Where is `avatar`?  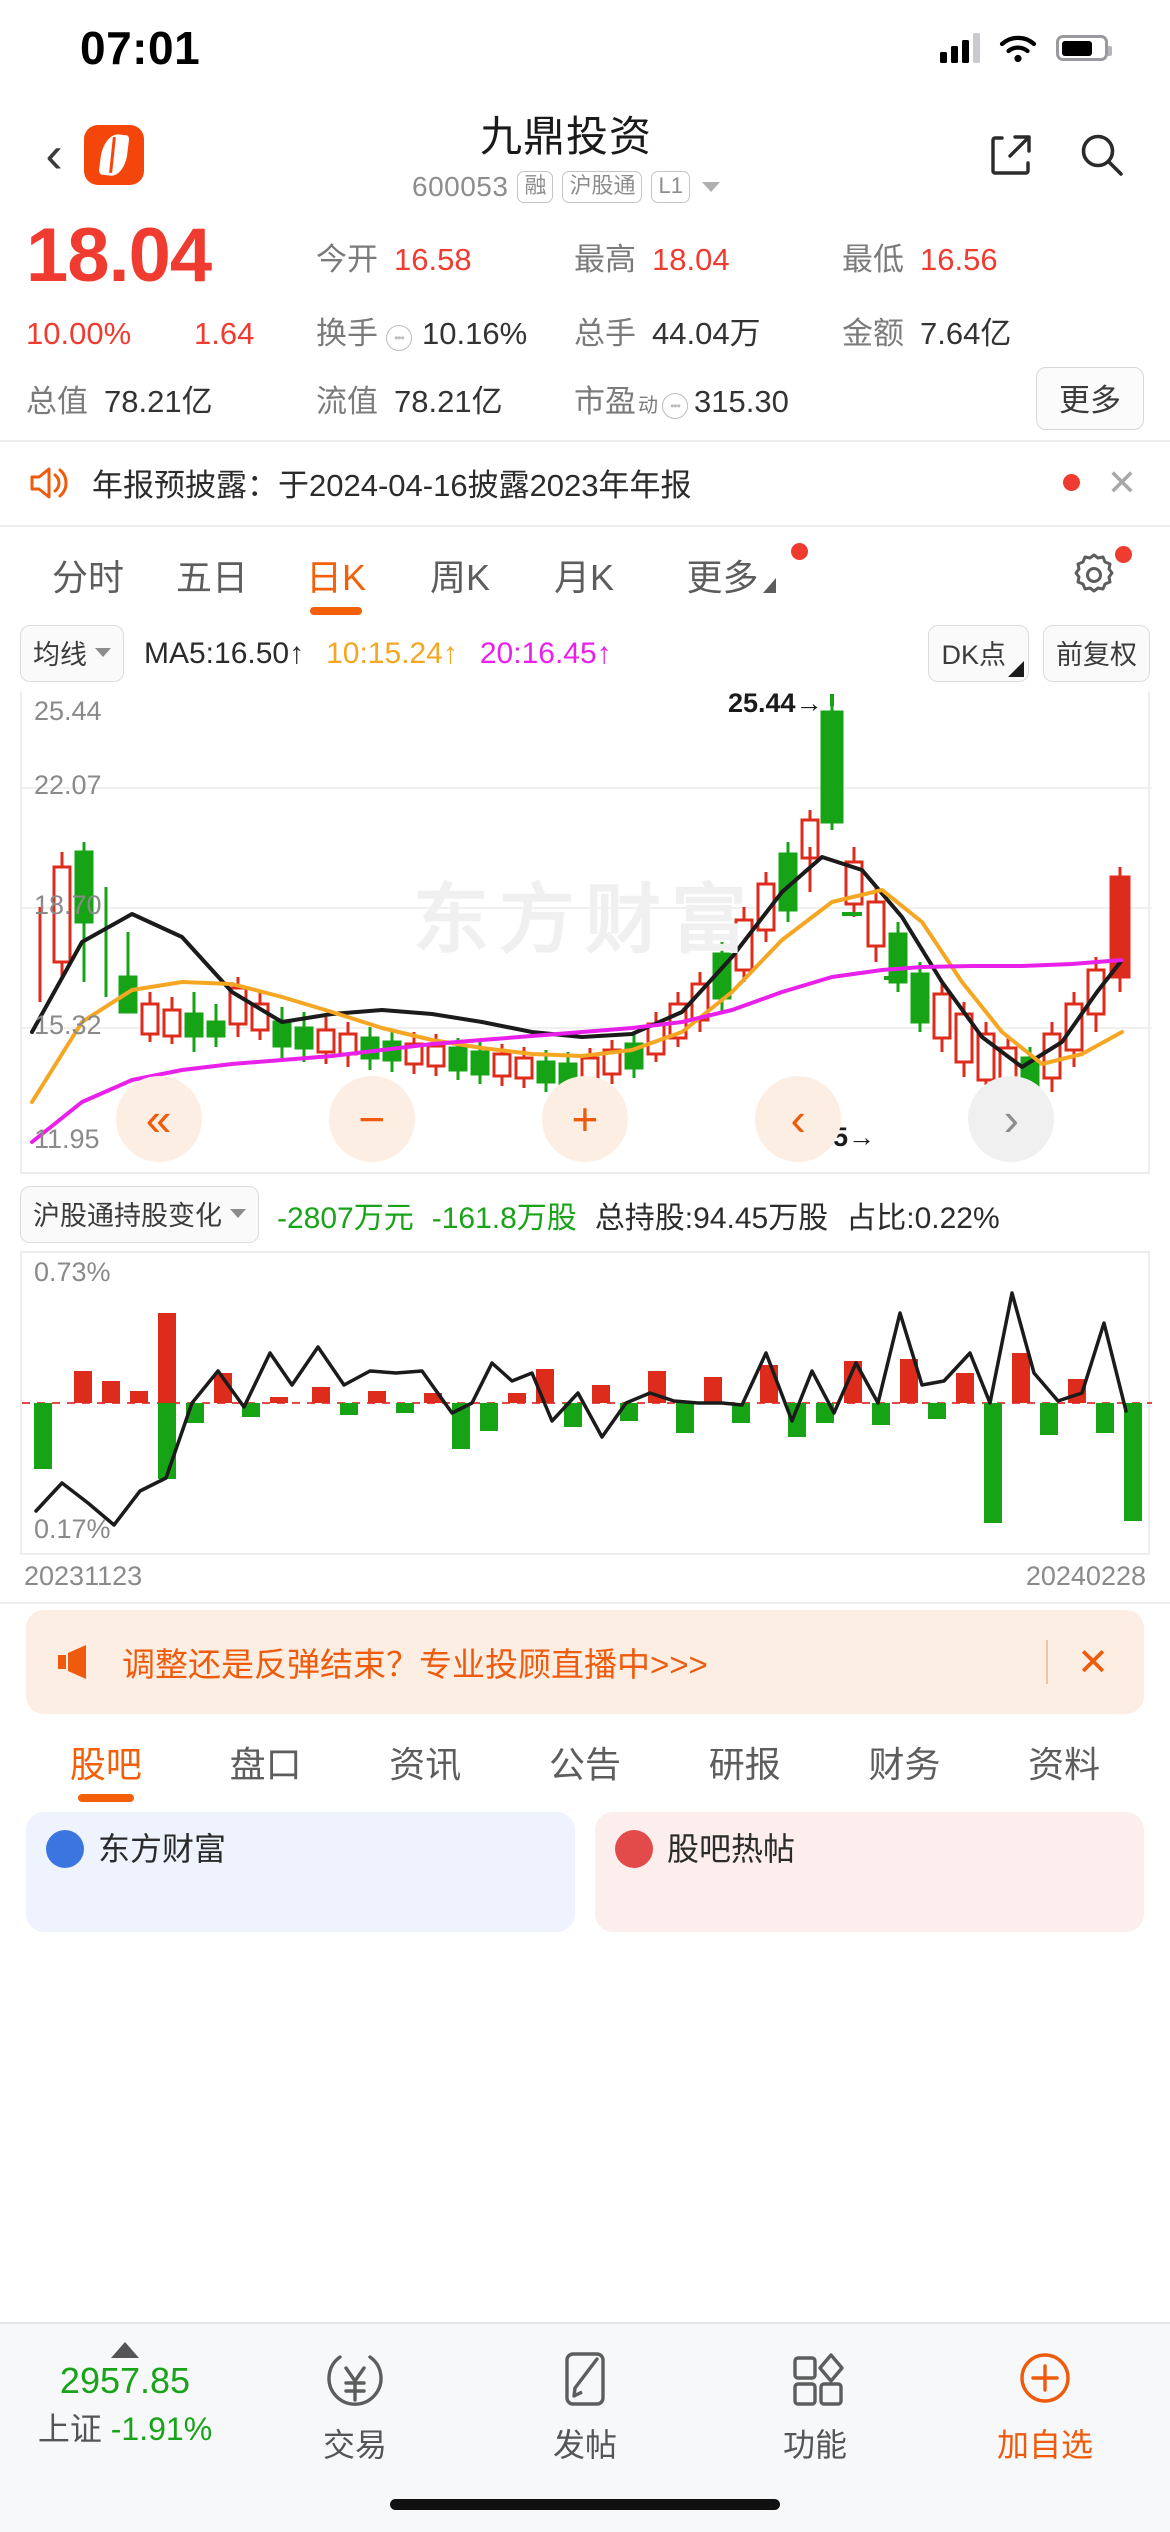
avatar is located at coordinates (634, 1849).